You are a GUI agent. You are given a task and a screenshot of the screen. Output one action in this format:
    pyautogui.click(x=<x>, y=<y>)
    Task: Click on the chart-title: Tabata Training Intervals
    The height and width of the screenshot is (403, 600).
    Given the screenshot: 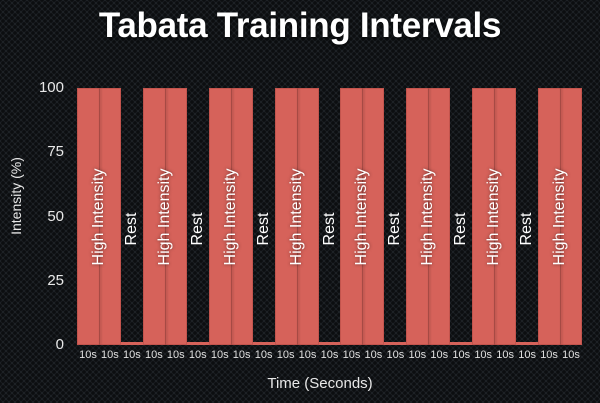 What is the action you would take?
    pyautogui.click(x=300, y=25)
    